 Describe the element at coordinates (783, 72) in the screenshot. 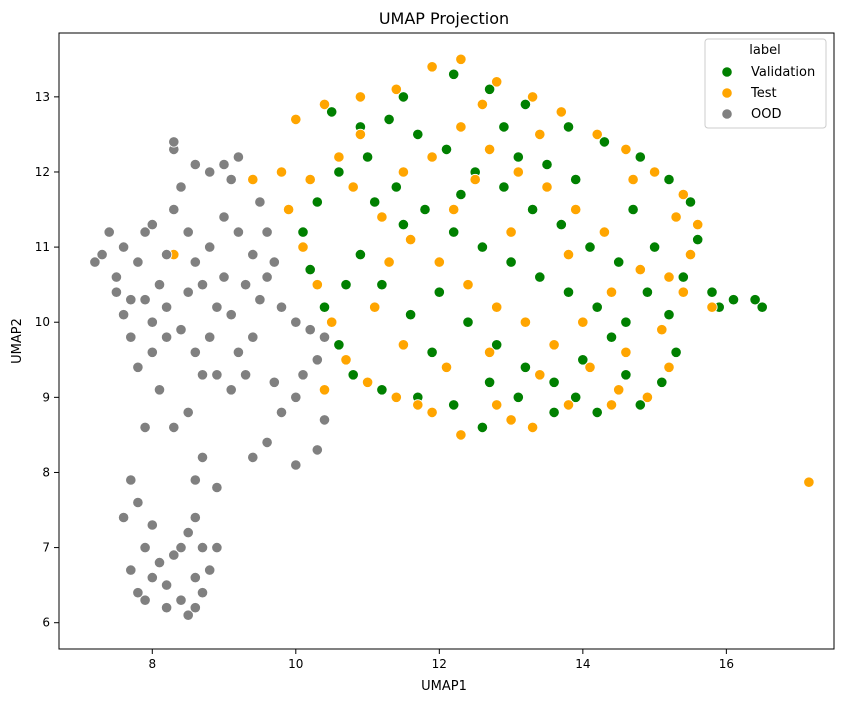

I see `legend-label-validation: Validation` at that location.